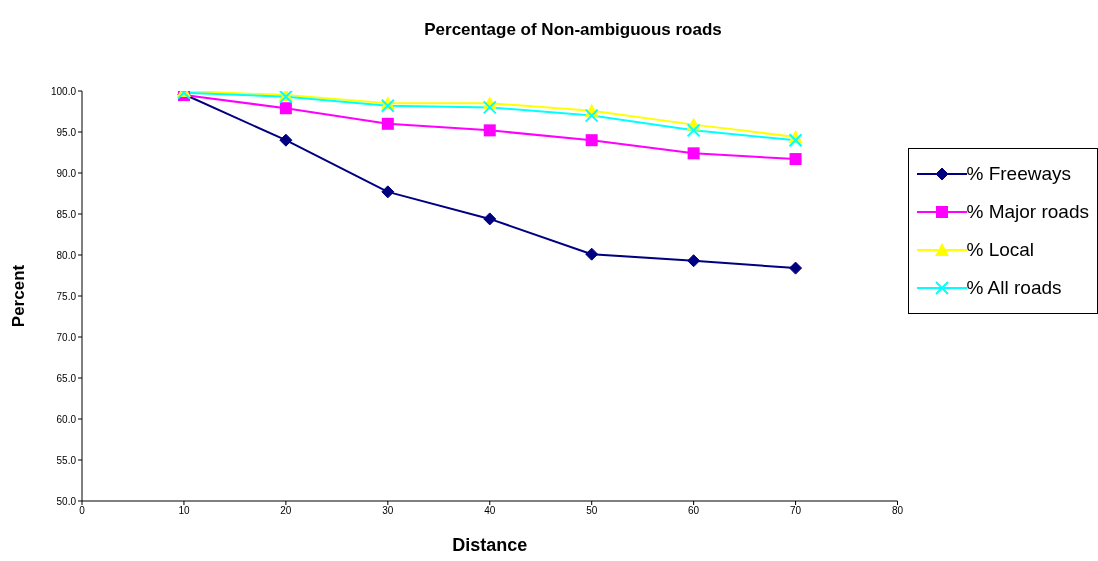  I want to click on y-tick-label: 85.0, so click(66, 214).